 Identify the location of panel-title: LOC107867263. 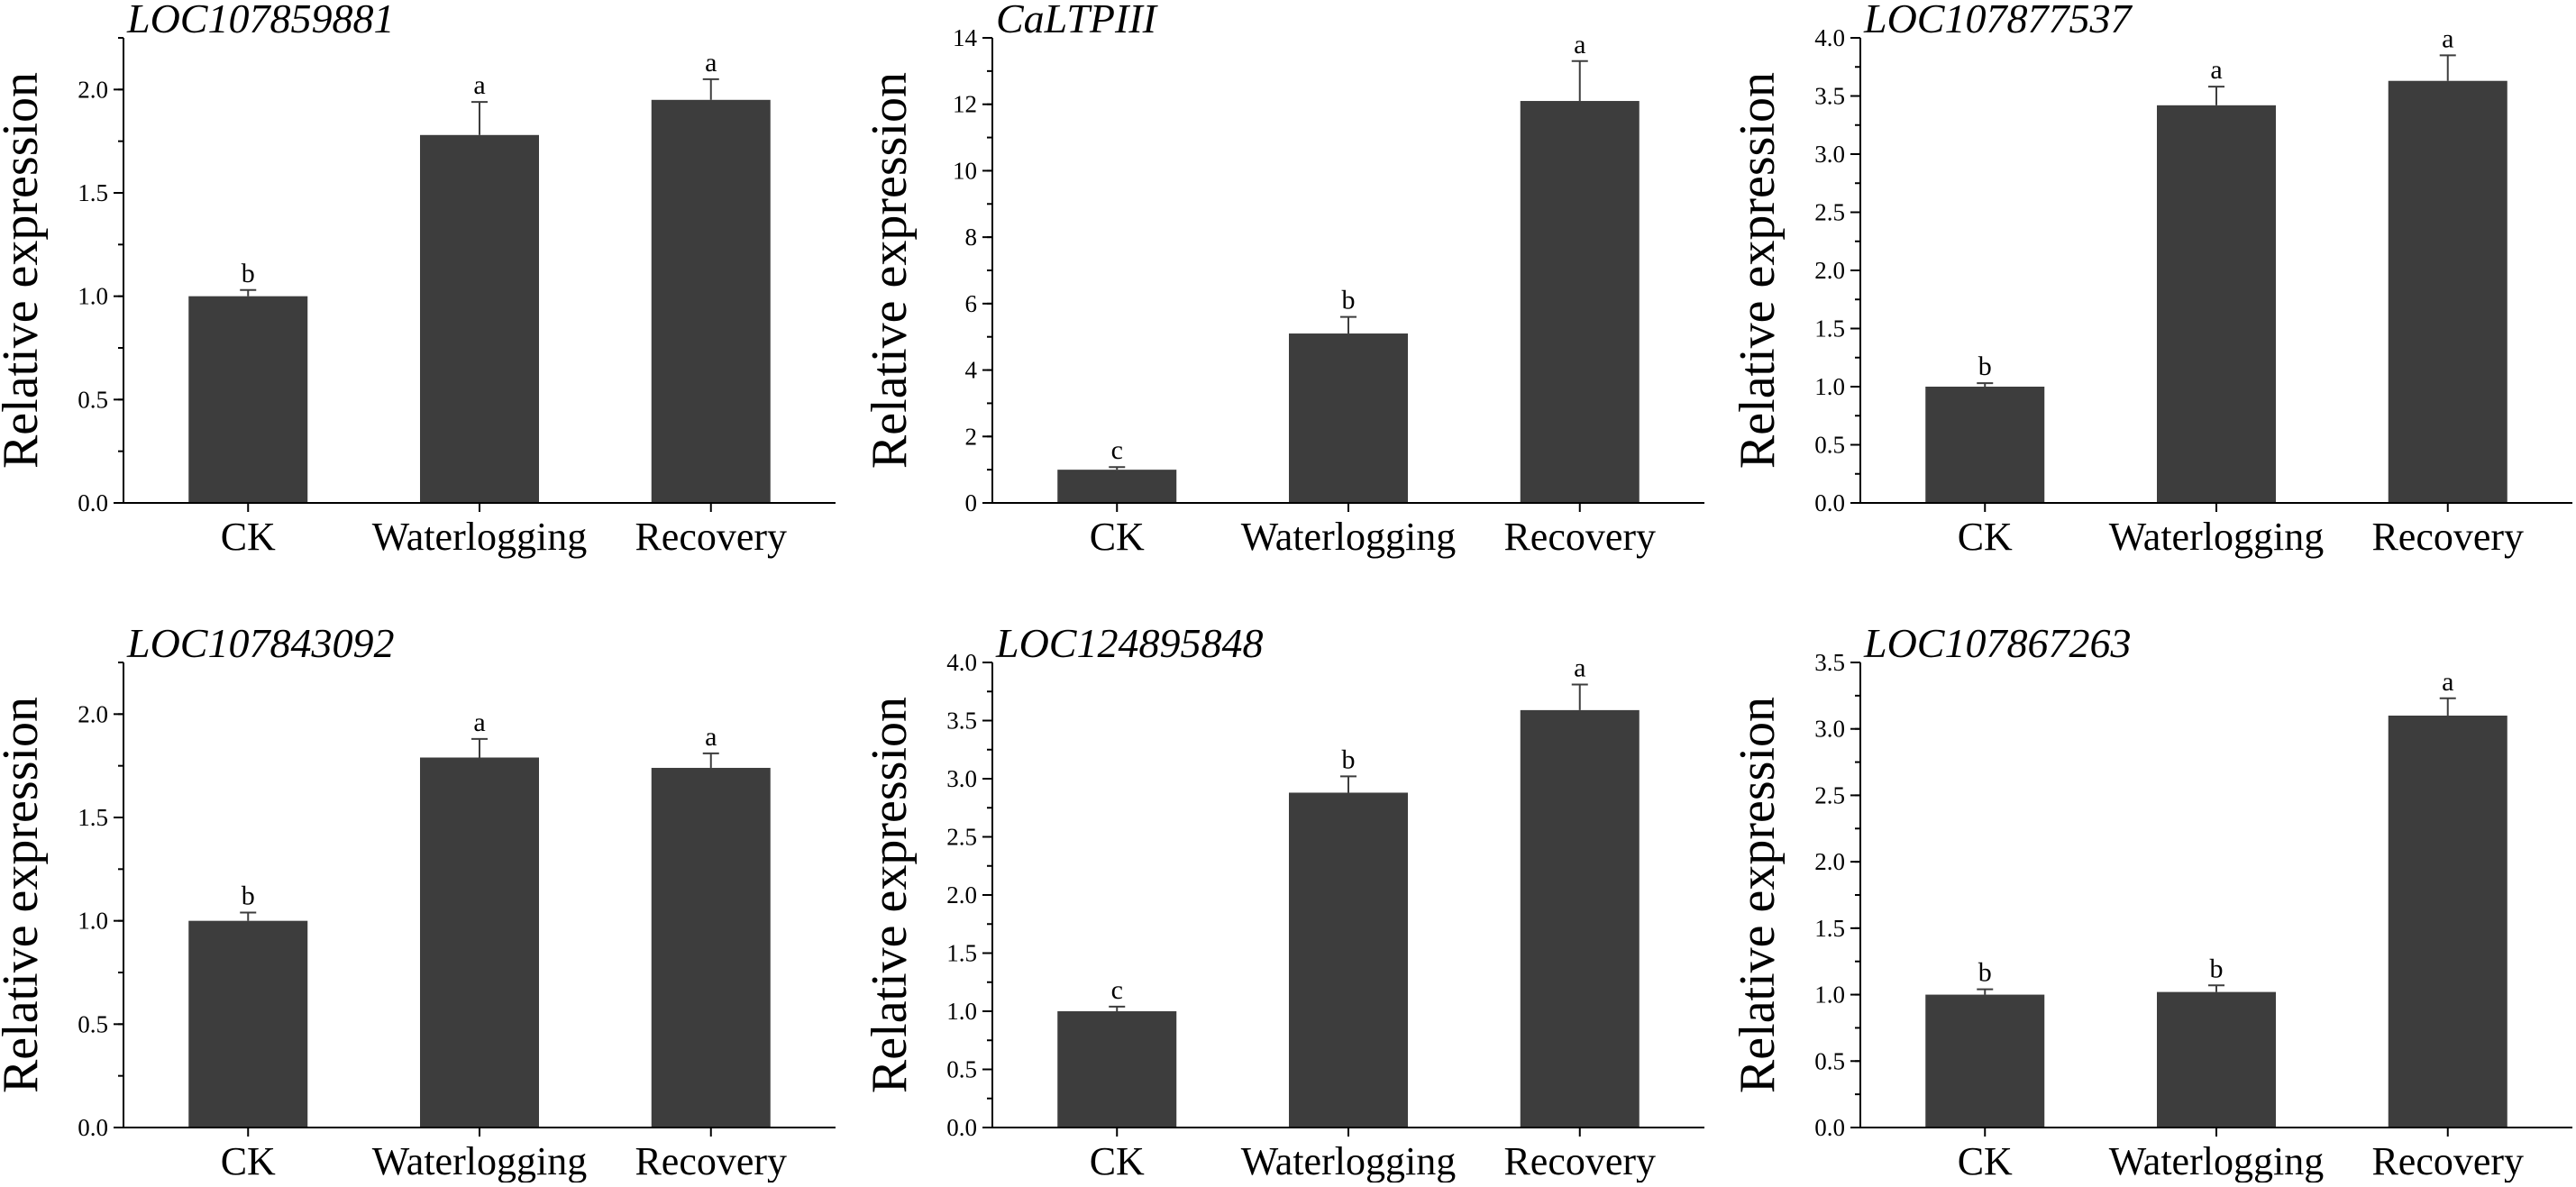
(1997, 643).